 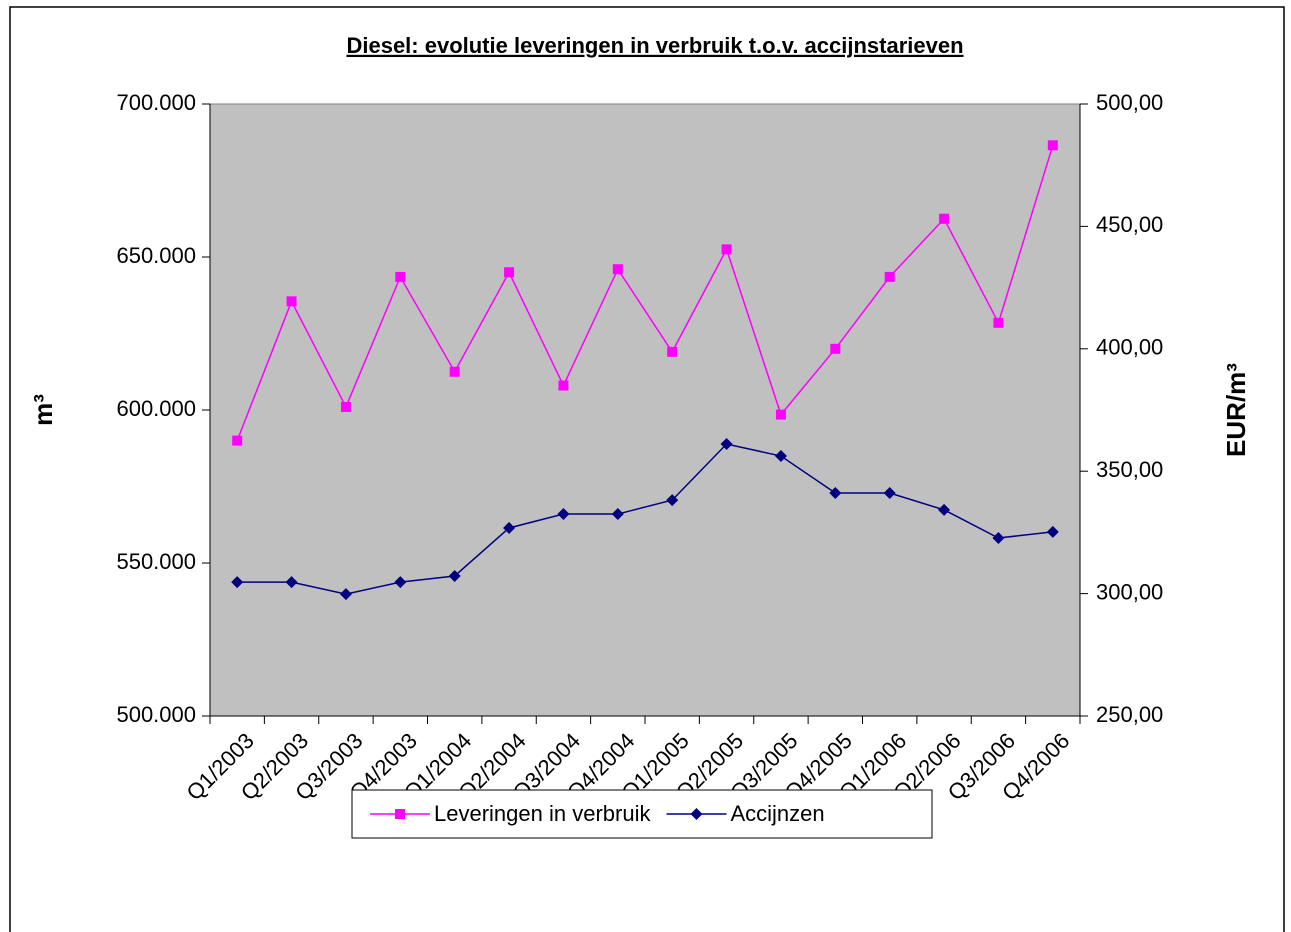 I want to click on legend, so click(x=642, y=814).